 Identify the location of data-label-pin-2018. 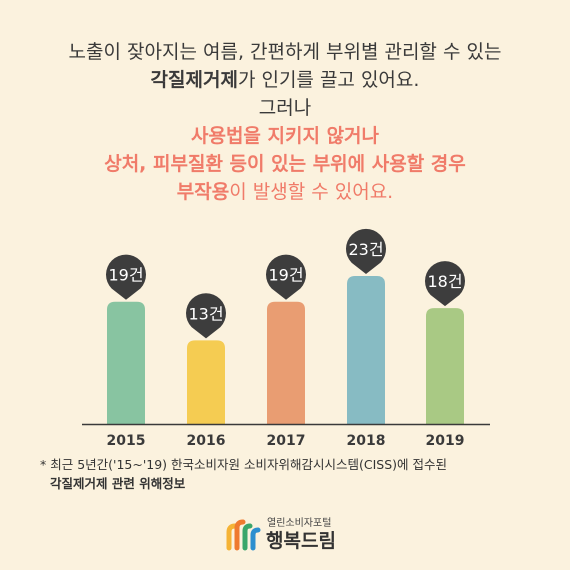
(365, 251).